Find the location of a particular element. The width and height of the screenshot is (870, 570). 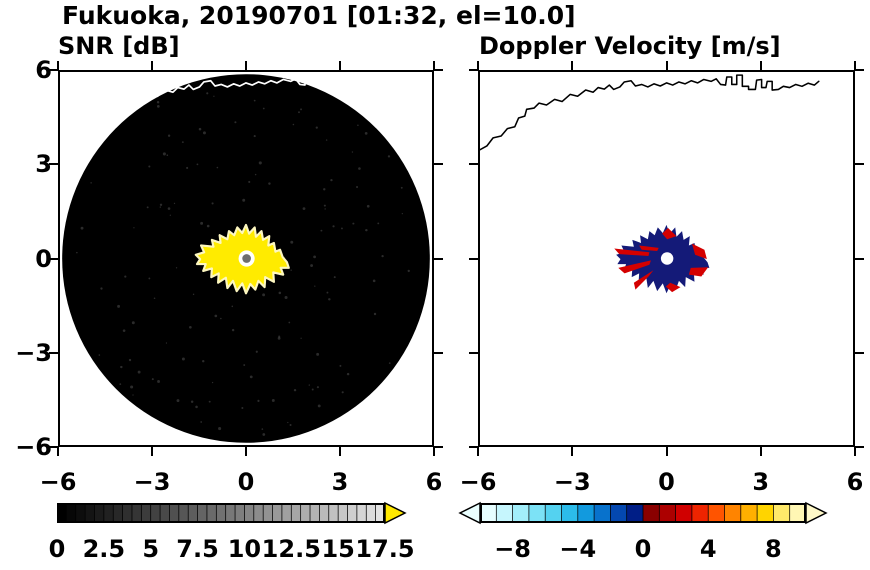

velocity-over-arrow is located at coordinates (816, 513).